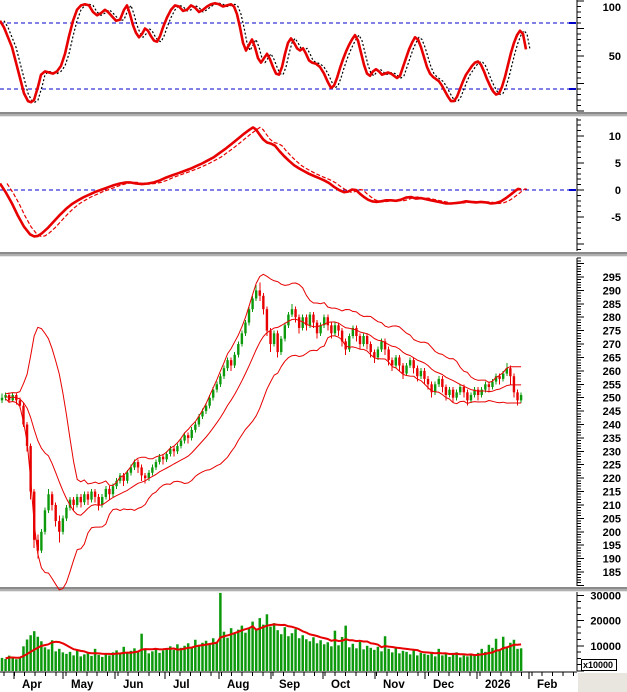  What do you see at coordinates (612, 479) in the screenshot?
I see `svg-text: 220` at bounding box center [612, 479].